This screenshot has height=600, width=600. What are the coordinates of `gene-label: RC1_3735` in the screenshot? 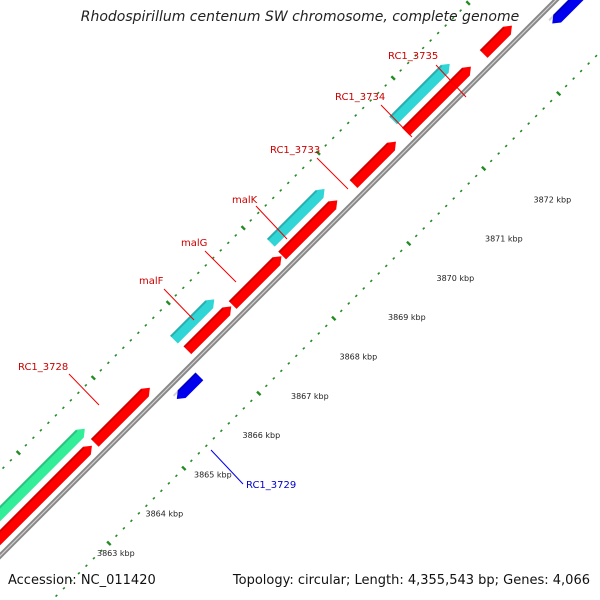 It's located at (413, 56).